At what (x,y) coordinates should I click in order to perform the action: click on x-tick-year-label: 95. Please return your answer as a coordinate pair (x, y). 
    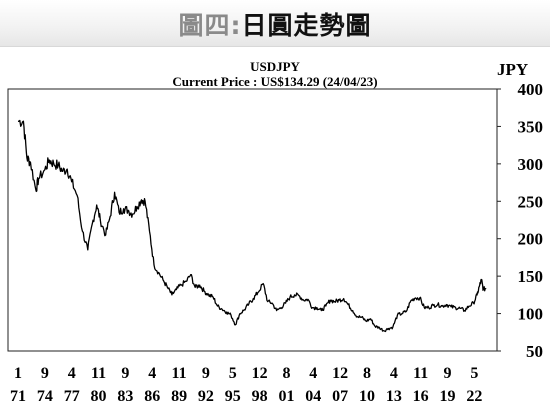
    Looking at the image, I should click on (233, 396).